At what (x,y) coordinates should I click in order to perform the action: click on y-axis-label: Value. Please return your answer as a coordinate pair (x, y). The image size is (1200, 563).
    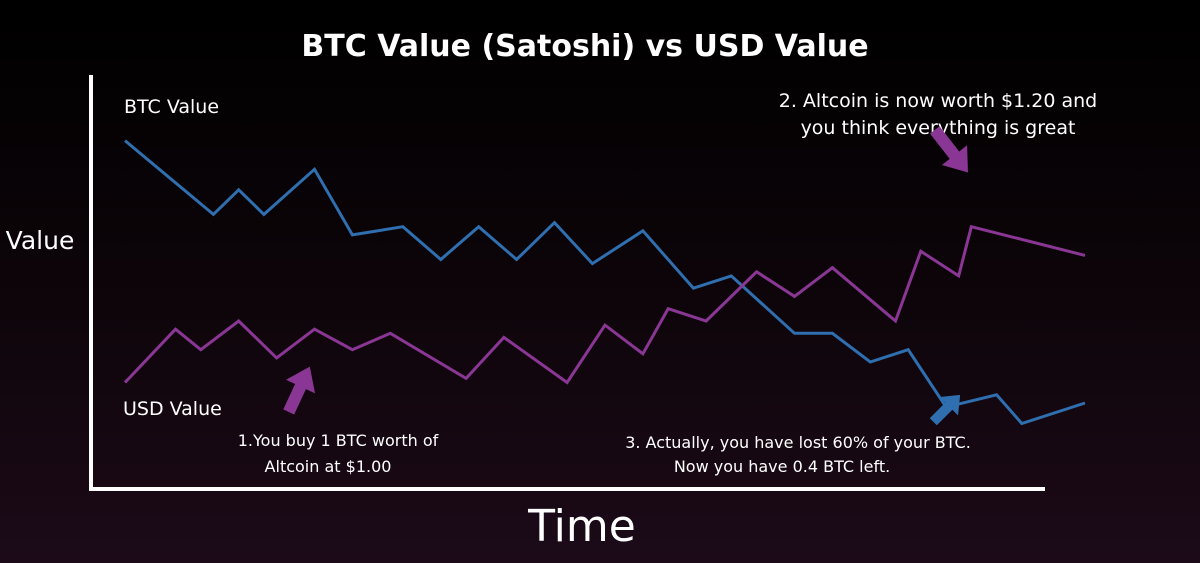
    Looking at the image, I should click on (40, 240).